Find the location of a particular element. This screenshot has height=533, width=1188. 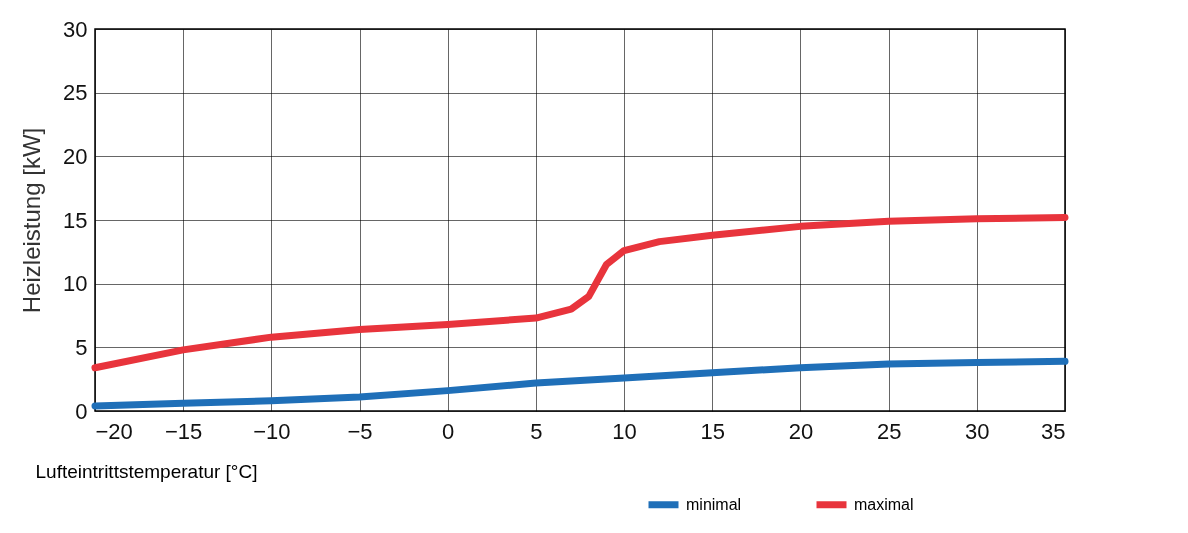

y-tick-label: 10 is located at coordinates (75, 284).